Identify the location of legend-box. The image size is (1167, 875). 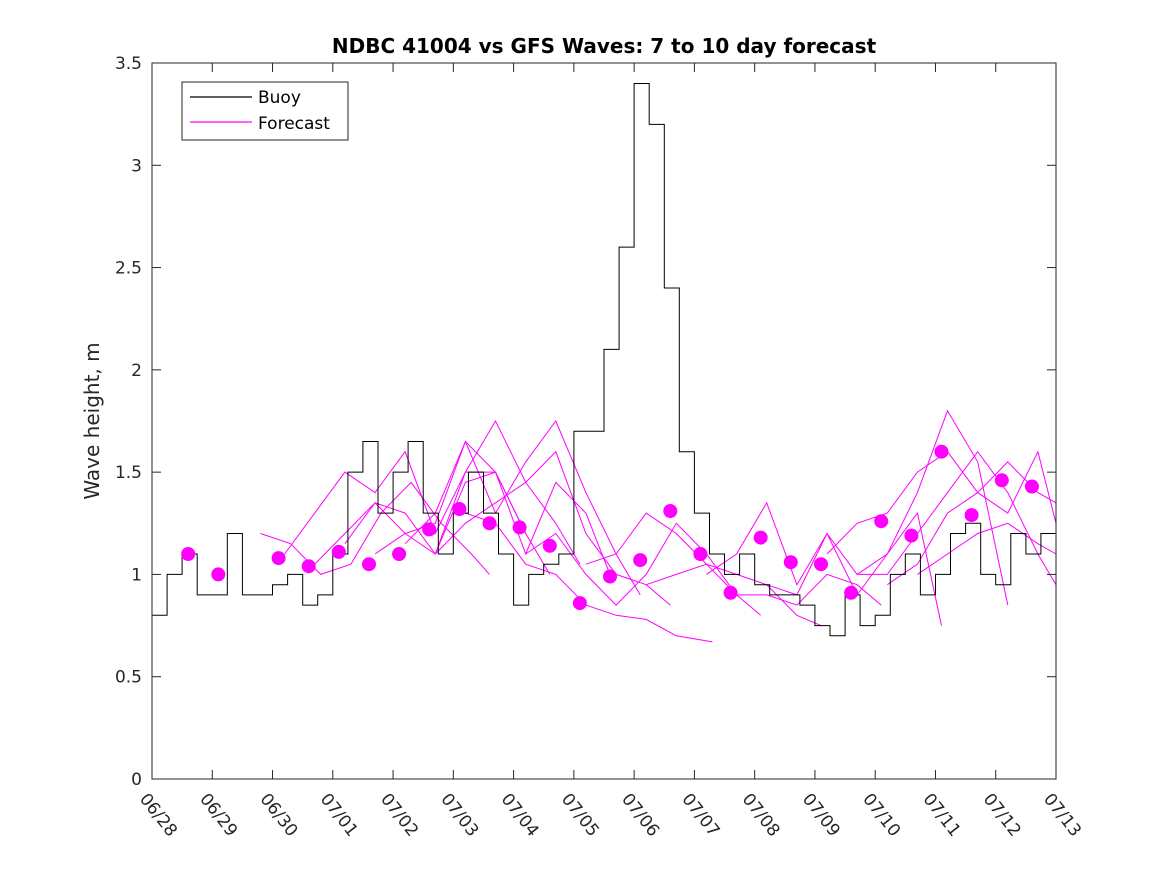
(265, 111).